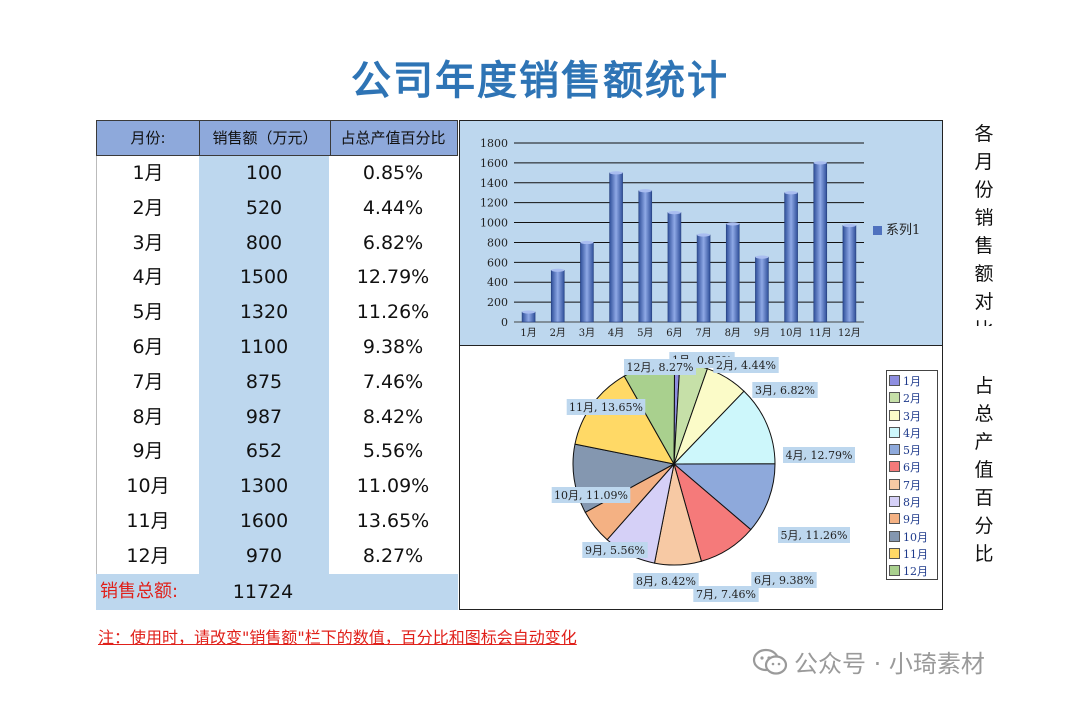  Describe the element at coordinates (984, 218) in the screenshot. I see `side-label-char: 销` at that location.